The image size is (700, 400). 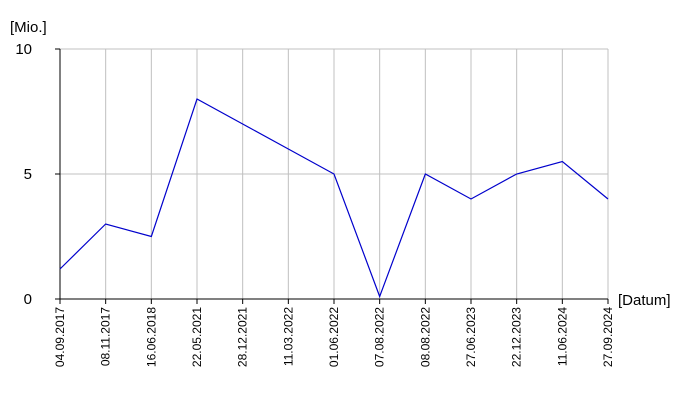 I want to click on x-tick-label: 11.03.2022, so click(x=288, y=336).